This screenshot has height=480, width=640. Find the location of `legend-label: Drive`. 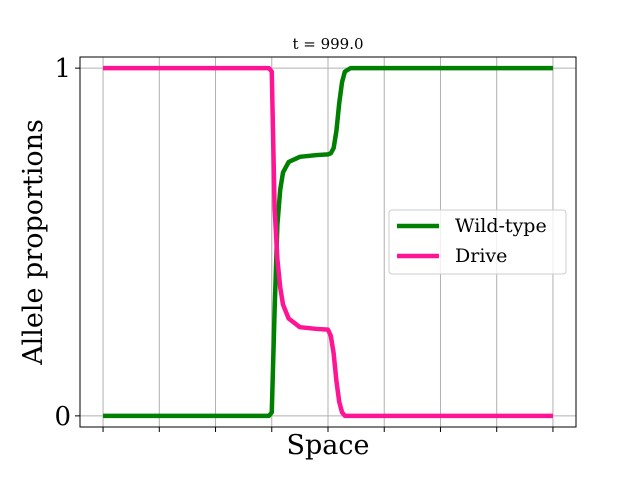

legend-label: Drive is located at coordinates (481, 256).